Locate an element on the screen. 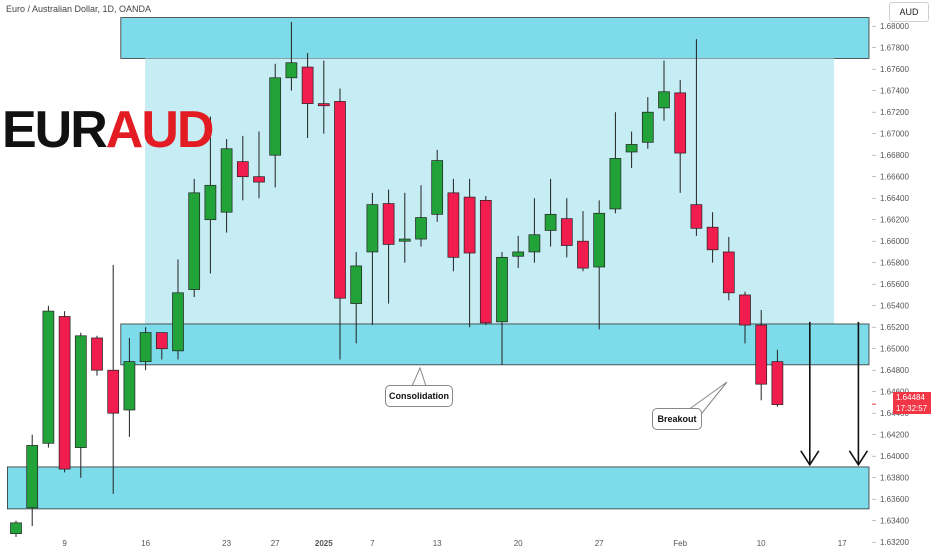 The height and width of the screenshot is (550, 932). last-price-countdown: 17:32:57 is located at coordinates (912, 408).